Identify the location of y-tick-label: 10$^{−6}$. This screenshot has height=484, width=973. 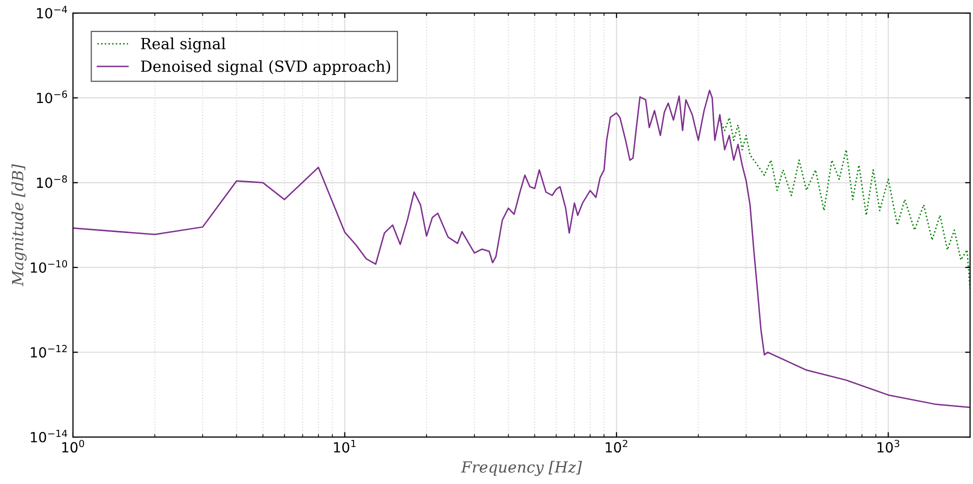
(52, 97).